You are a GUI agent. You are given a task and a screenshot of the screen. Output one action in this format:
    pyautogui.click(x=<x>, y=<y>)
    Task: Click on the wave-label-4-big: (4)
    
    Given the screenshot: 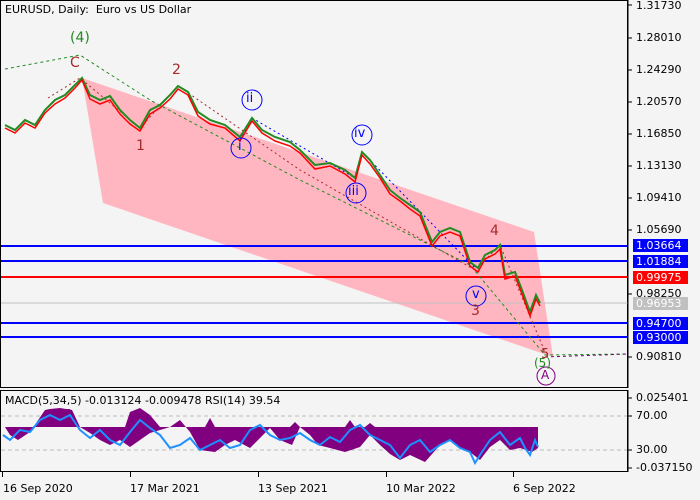 What is the action you would take?
    pyautogui.click(x=80, y=38)
    